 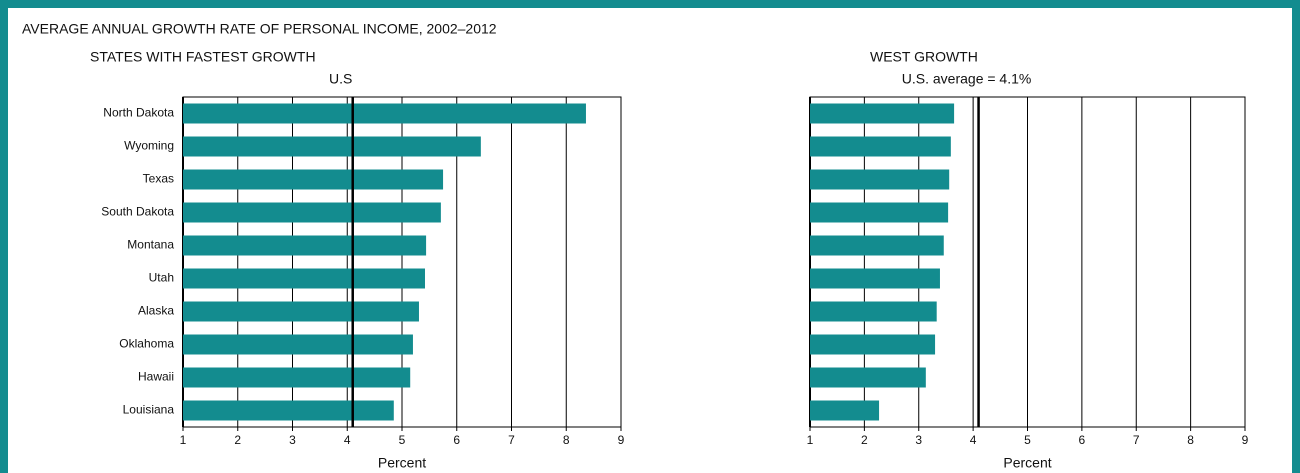 What do you see at coordinates (158, 179) in the screenshot?
I see `y-tick-label: Texas` at bounding box center [158, 179].